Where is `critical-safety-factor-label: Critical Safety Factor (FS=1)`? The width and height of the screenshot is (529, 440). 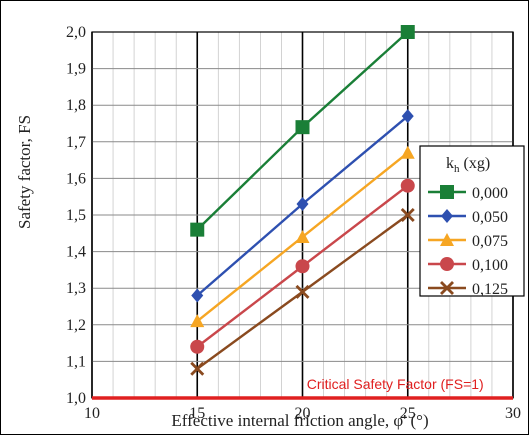
critical-safety-factor-label: Critical Safety Factor (FS=1) is located at coordinates (395, 384).